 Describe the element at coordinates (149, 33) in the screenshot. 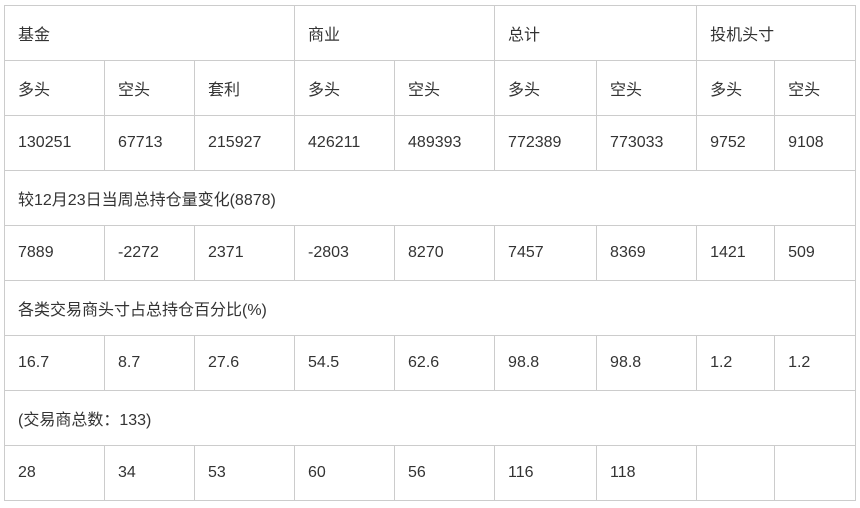

I see `group-header: 基金` at that location.